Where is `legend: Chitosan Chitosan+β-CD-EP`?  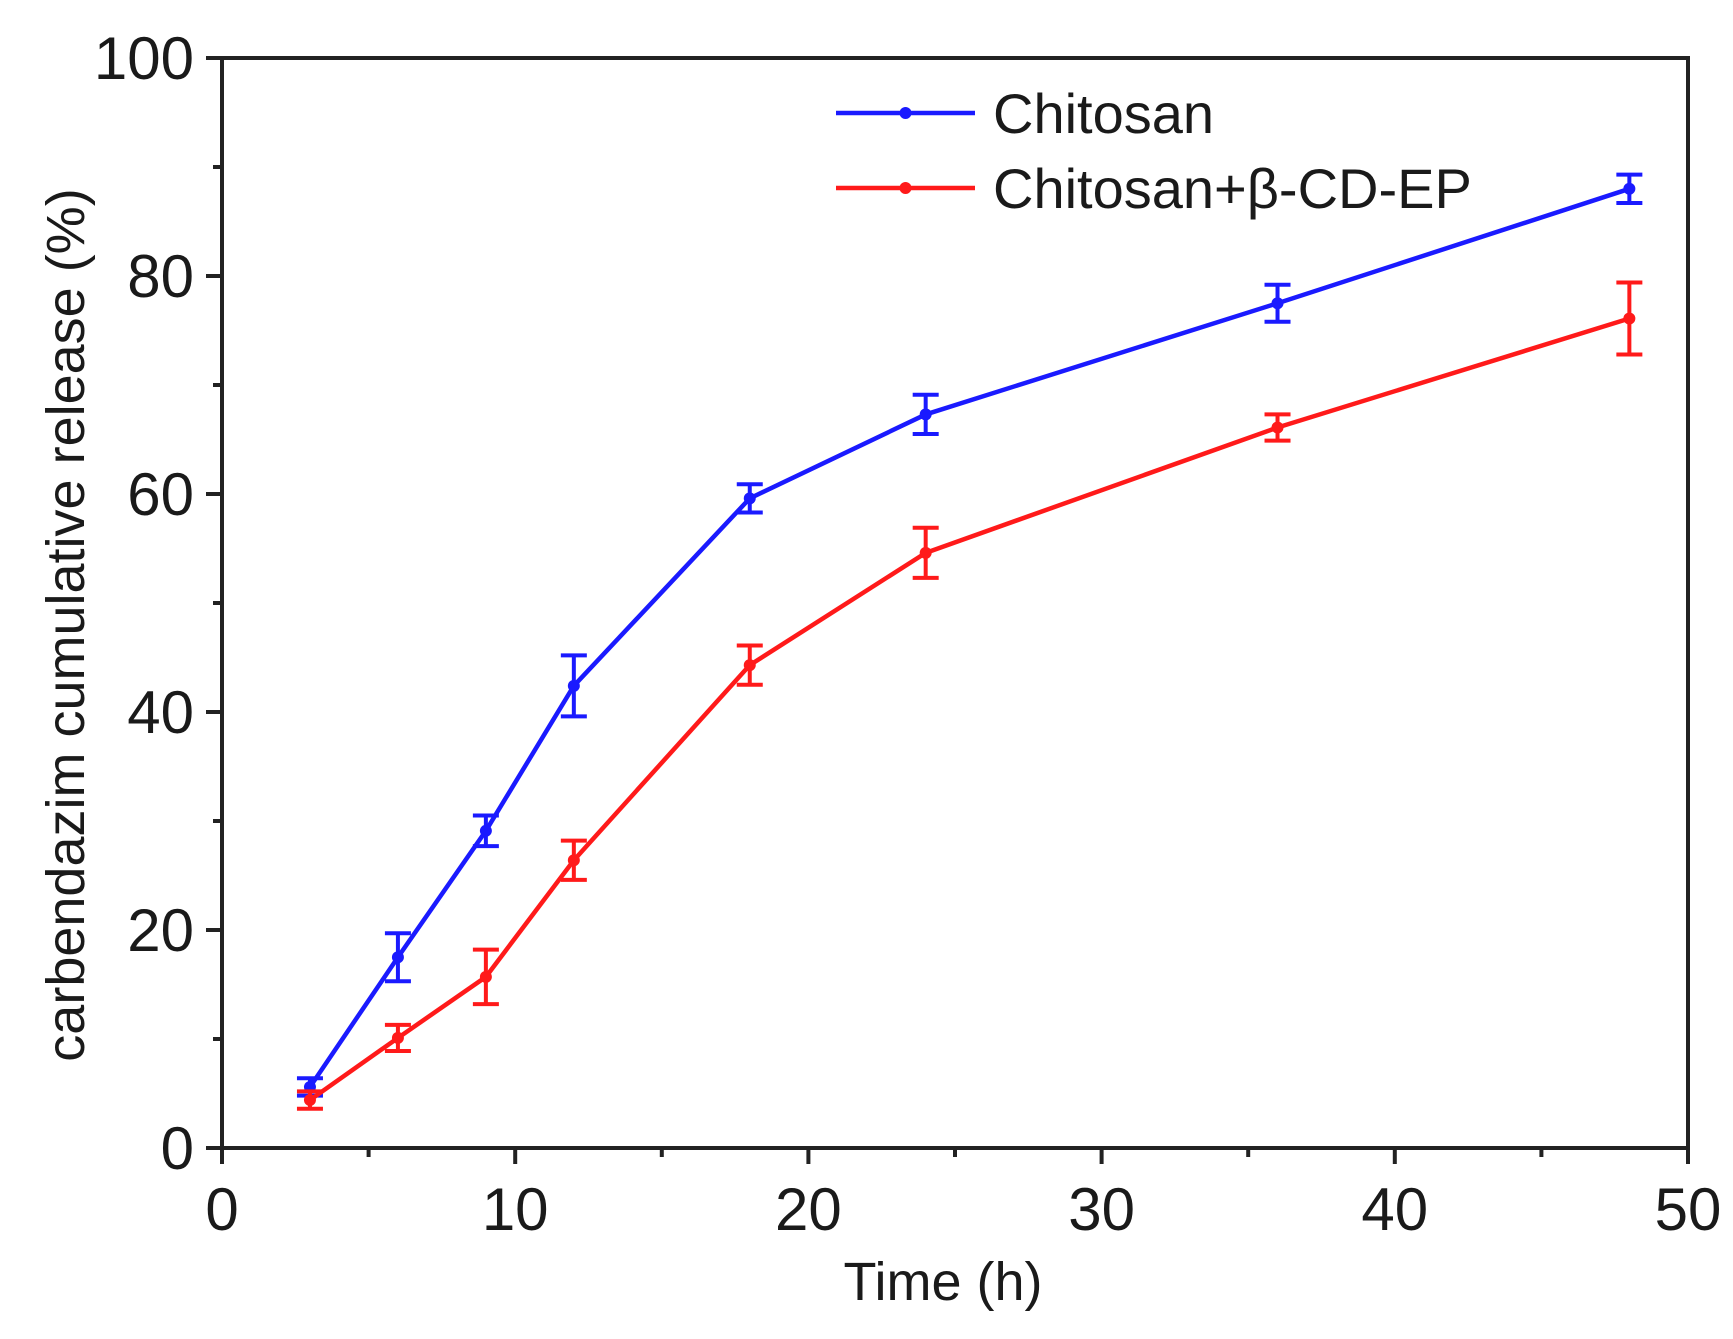
legend: Chitosan Chitosan+β-CD-EP is located at coordinates (1154, 151).